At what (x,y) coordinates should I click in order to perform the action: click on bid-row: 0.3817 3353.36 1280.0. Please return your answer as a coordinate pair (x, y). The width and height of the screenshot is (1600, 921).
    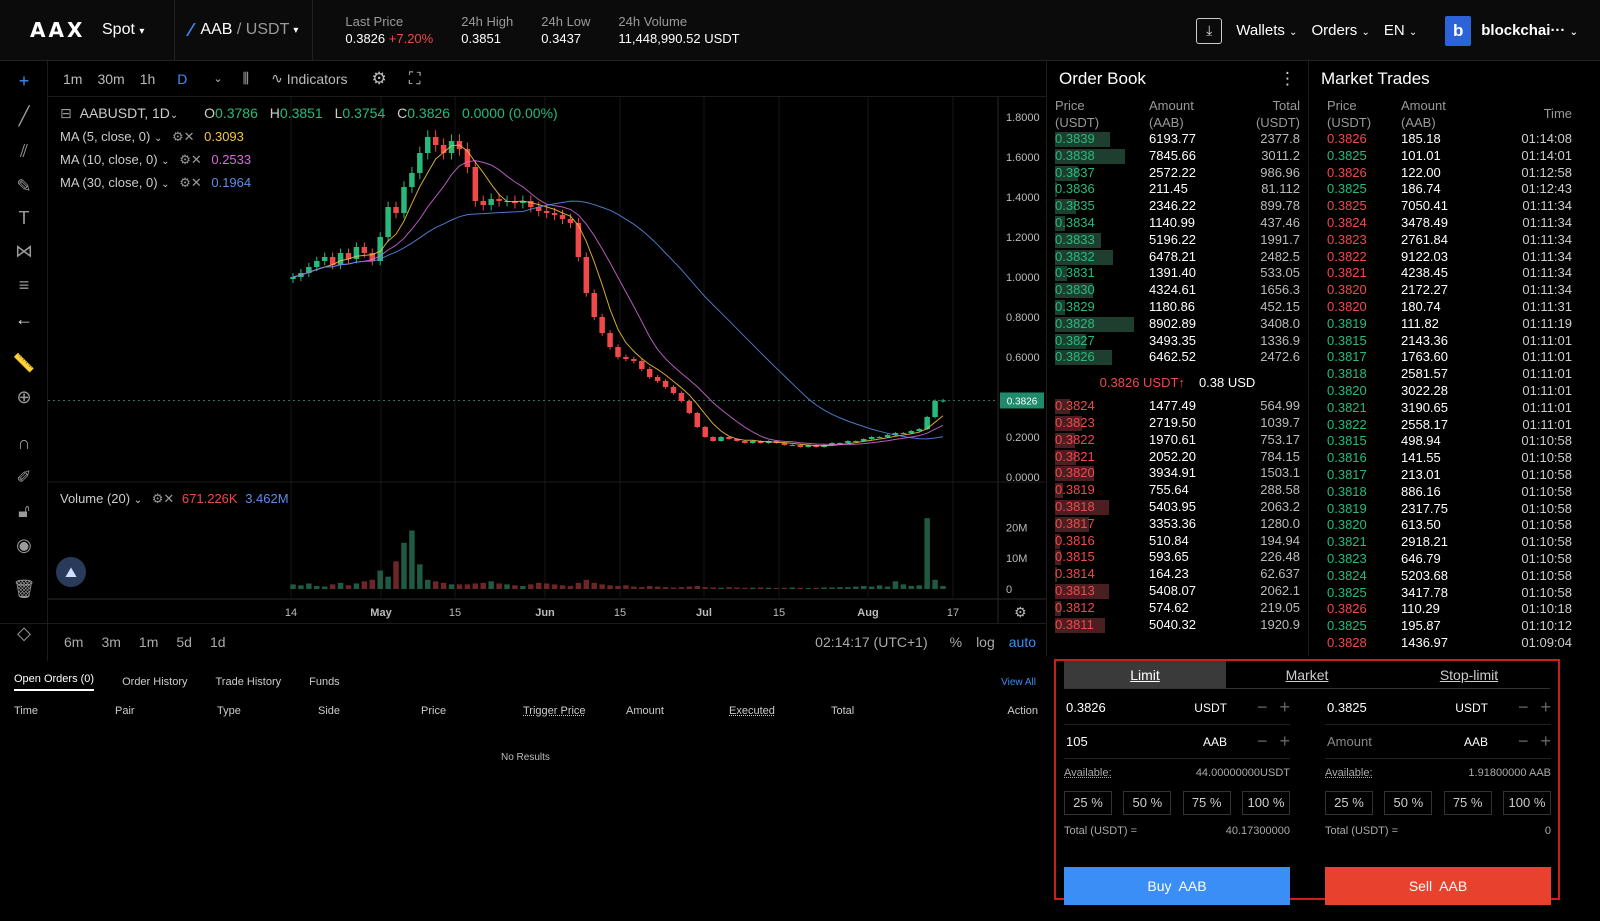
    Looking at the image, I should click on (1177, 524).